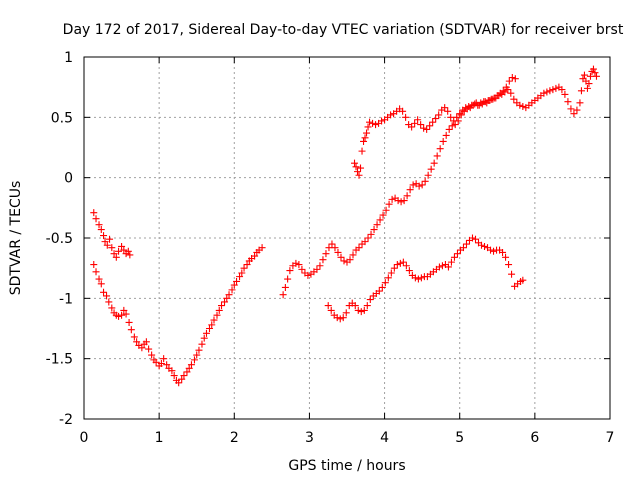  What do you see at coordinates (59, 239) in the screenshot?
I see `y-tick-label: -0.5` at bounding box center [59, 239].